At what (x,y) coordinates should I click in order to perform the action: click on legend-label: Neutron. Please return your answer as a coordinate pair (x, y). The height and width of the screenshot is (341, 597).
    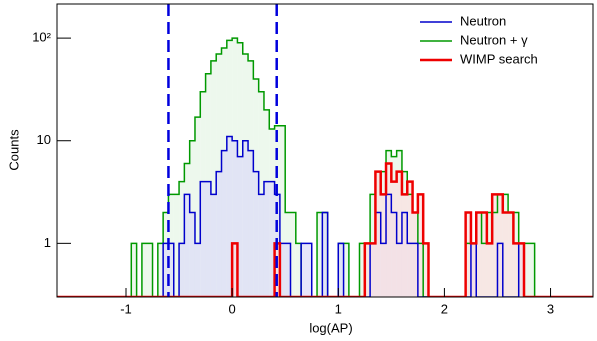
    Looking at the image, I should click on (483, 20).